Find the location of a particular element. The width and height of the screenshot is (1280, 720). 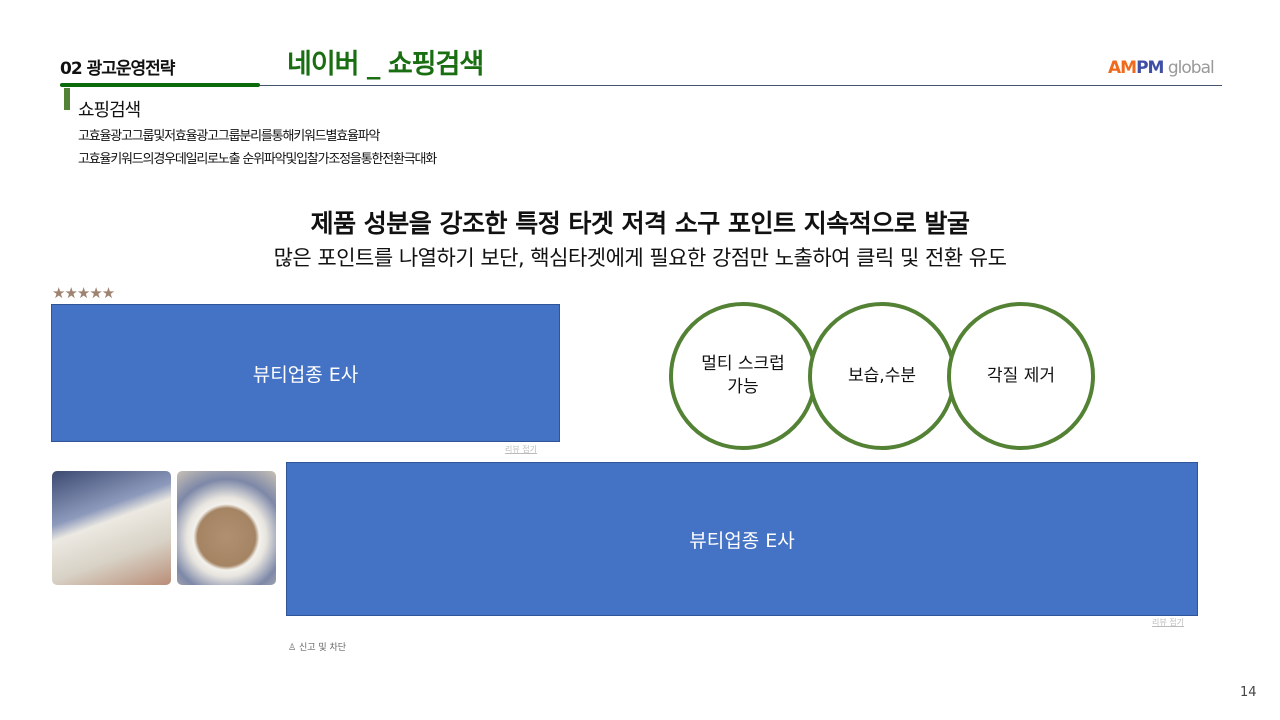

star-rating: ★★★★★ is located at coordinates (83, 293).